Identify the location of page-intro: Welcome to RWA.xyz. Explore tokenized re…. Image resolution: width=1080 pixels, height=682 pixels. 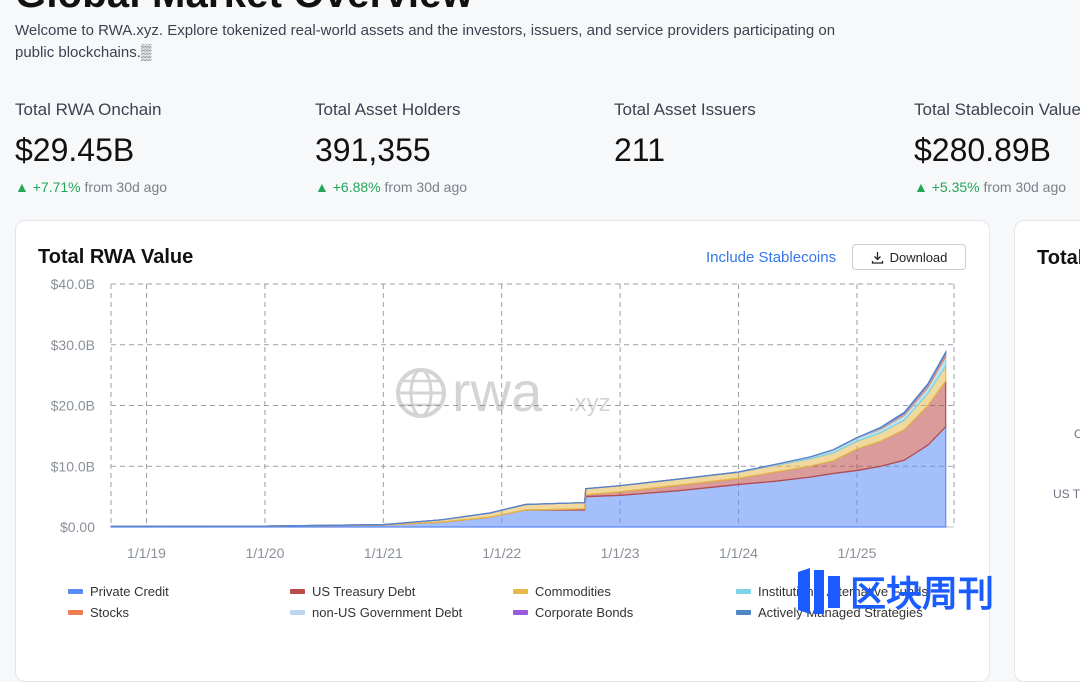
(425, 41).